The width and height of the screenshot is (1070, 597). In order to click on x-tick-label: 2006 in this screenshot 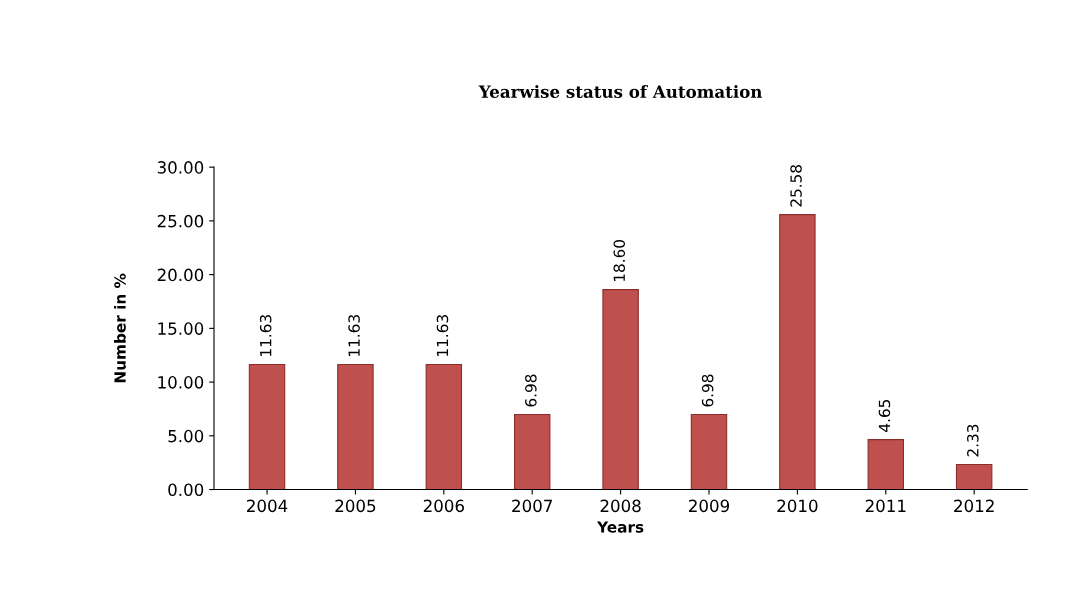, I will do `click(443, 506)`.